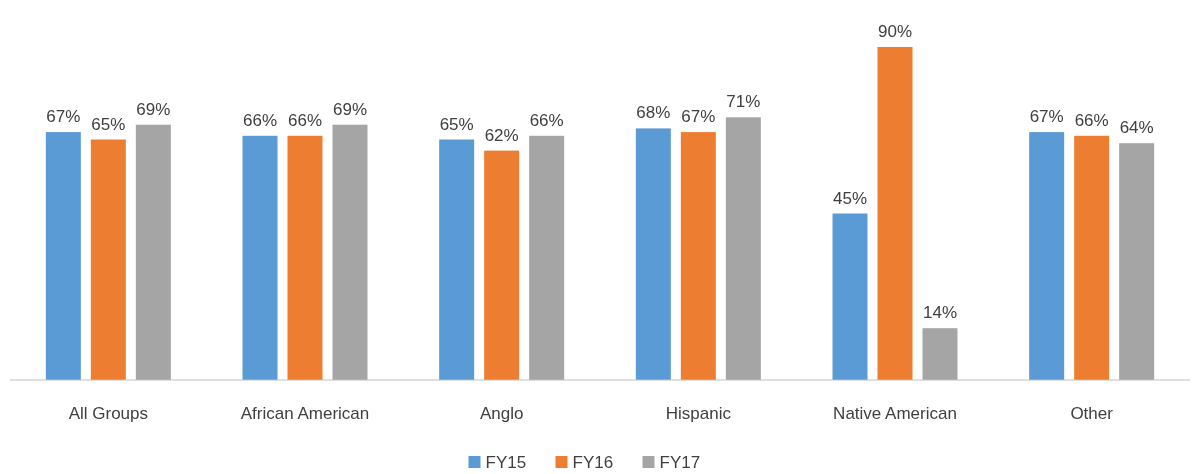  Describe the element at coordinates (501, 413) in the screenshot. I see `x-tick-label: Anglo` at that location.